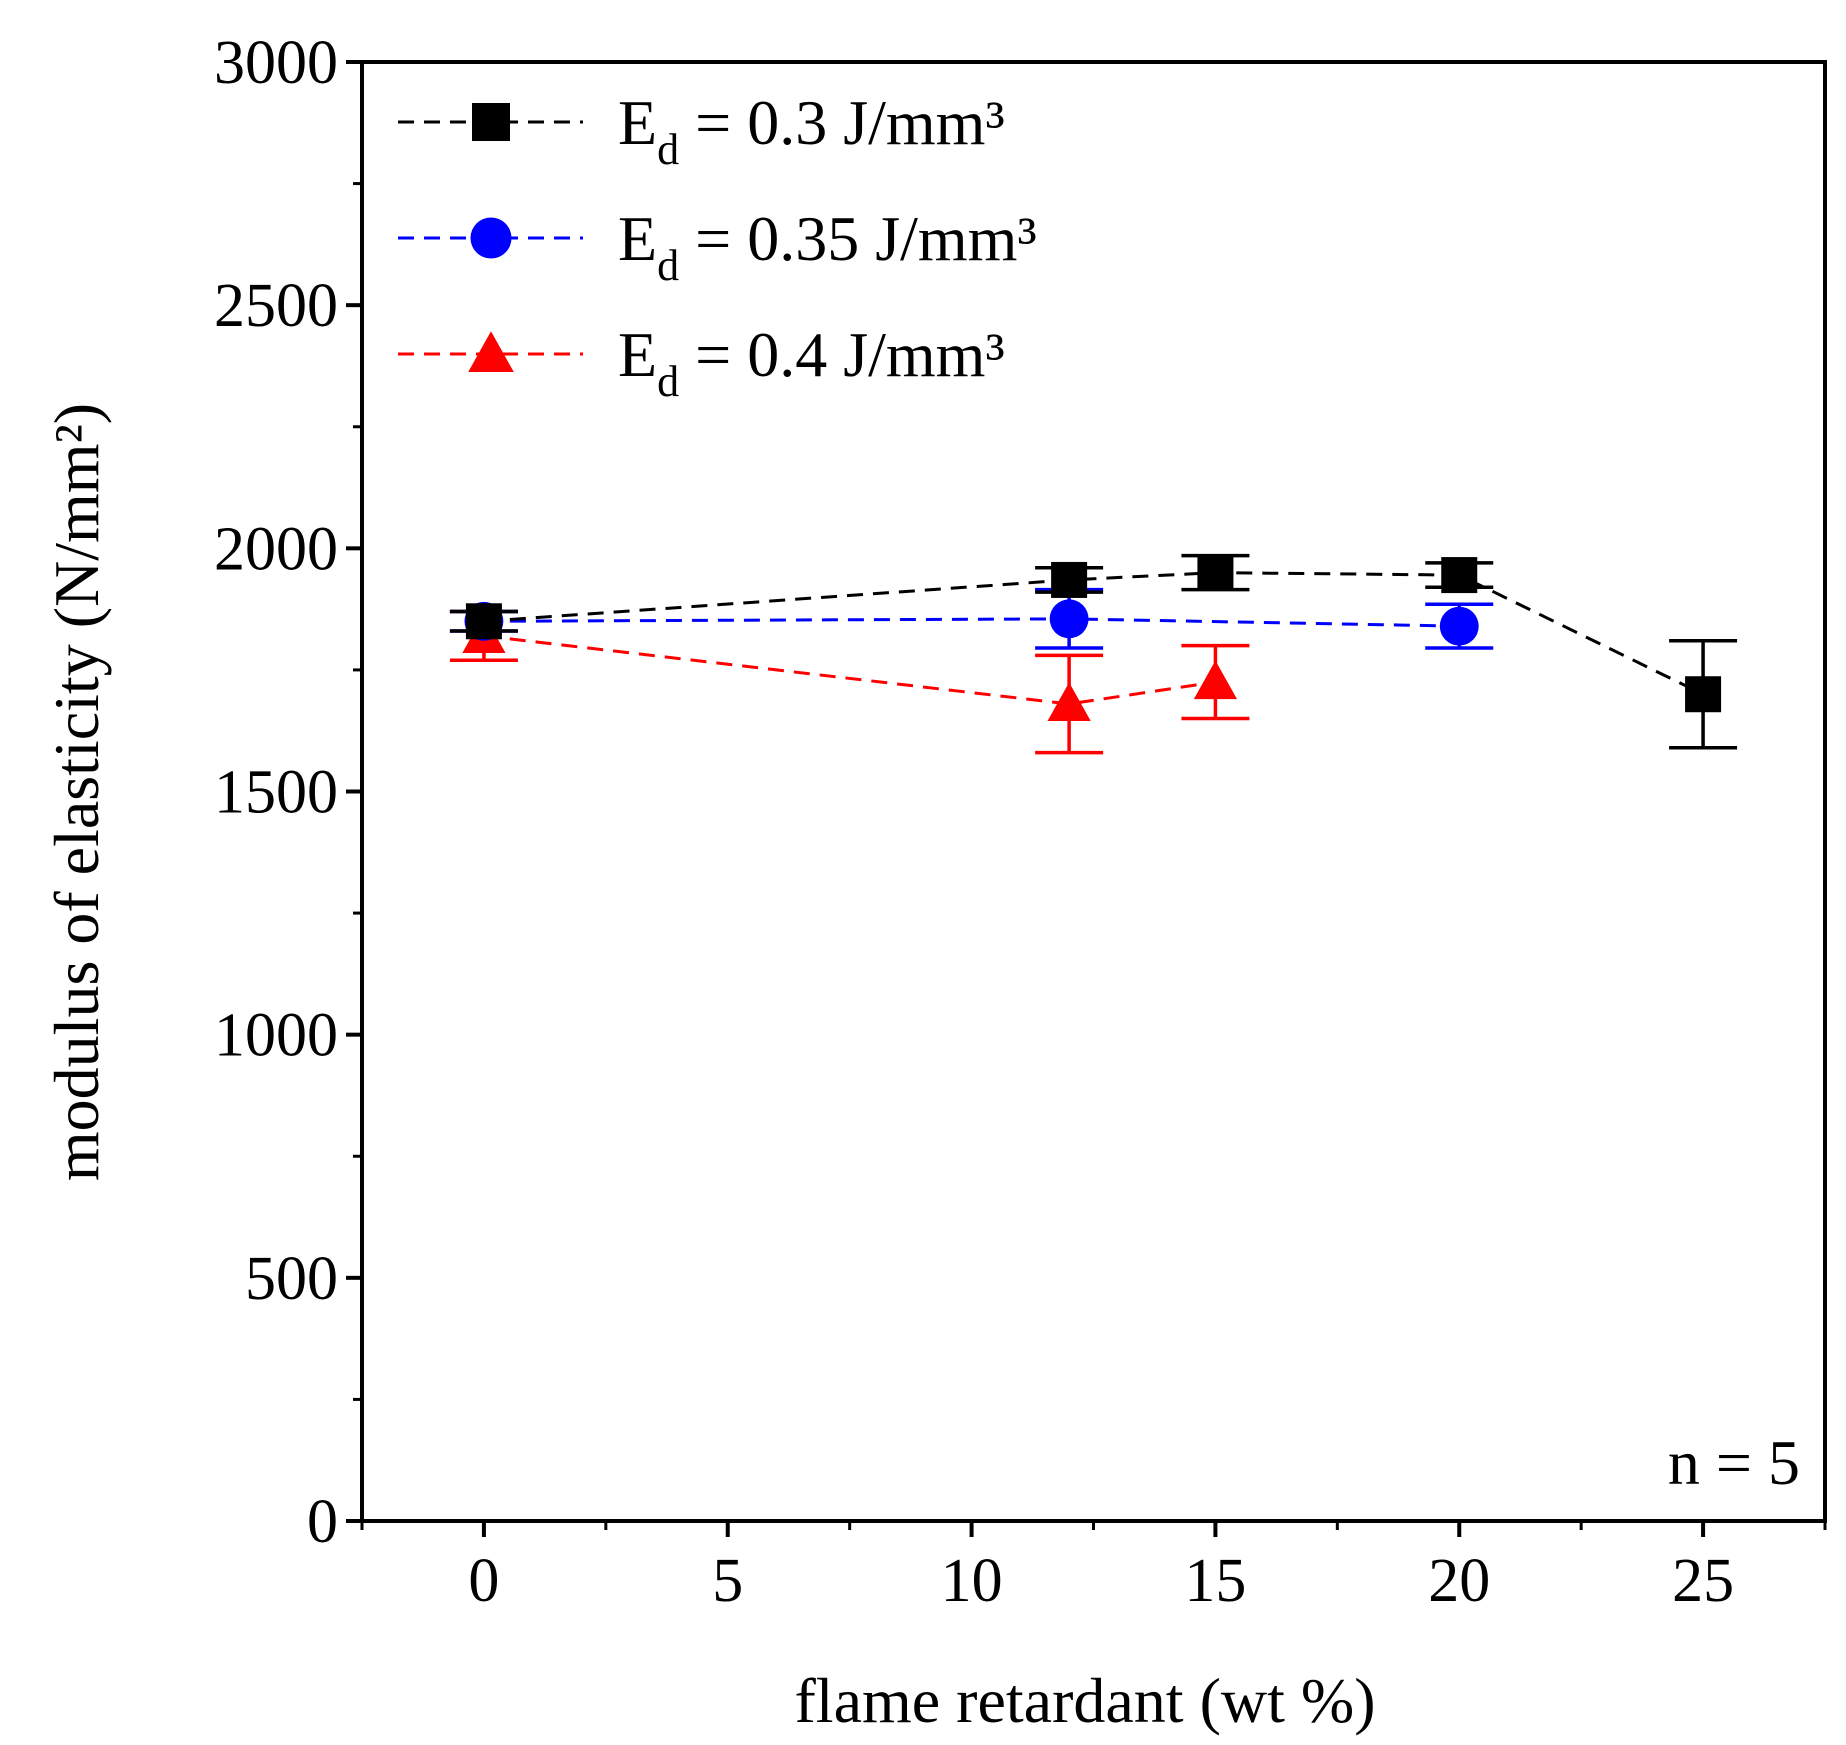  I want to click on series-circle, so click(971, 618).